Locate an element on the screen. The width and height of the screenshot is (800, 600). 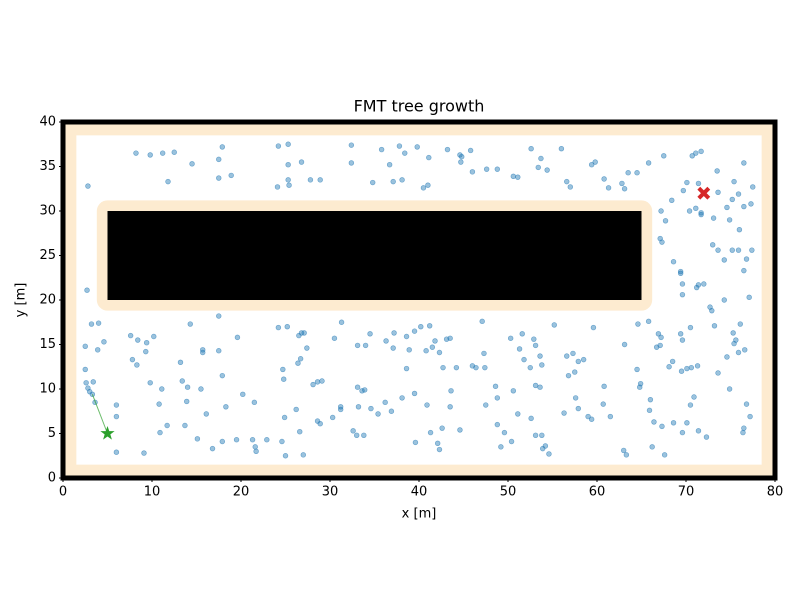
x-tick-label: 60 is located at coordinates (597, 492).